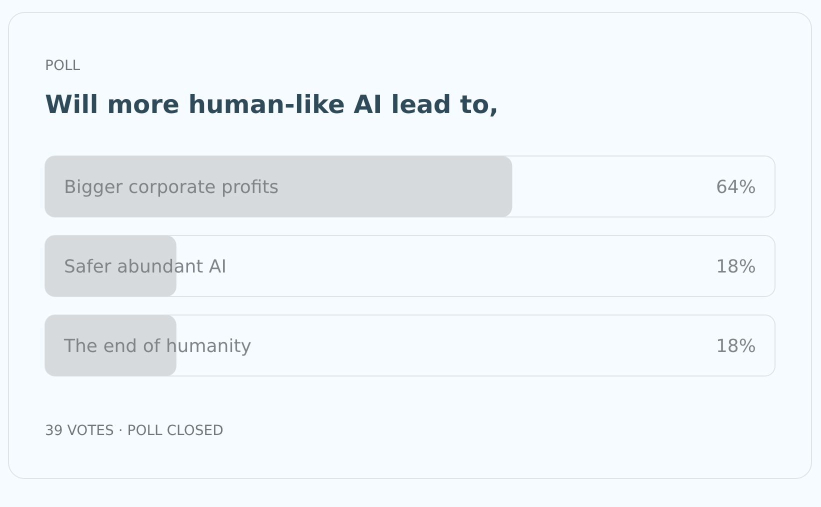  Describe the element at coordinates (171, 187) in the screenshot. I see `y-tick-label: Bigger corporate profits` at that location.